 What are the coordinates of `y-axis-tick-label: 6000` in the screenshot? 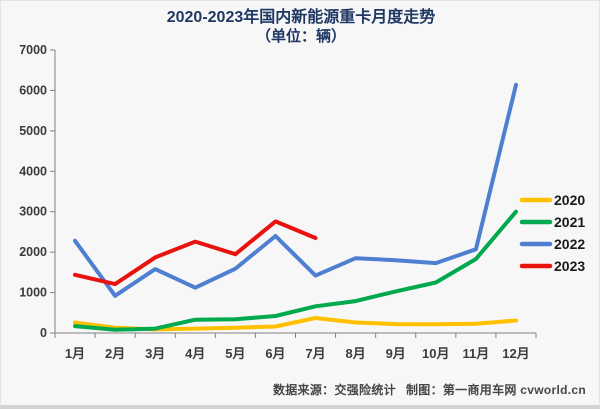 It's located at (33, 90).